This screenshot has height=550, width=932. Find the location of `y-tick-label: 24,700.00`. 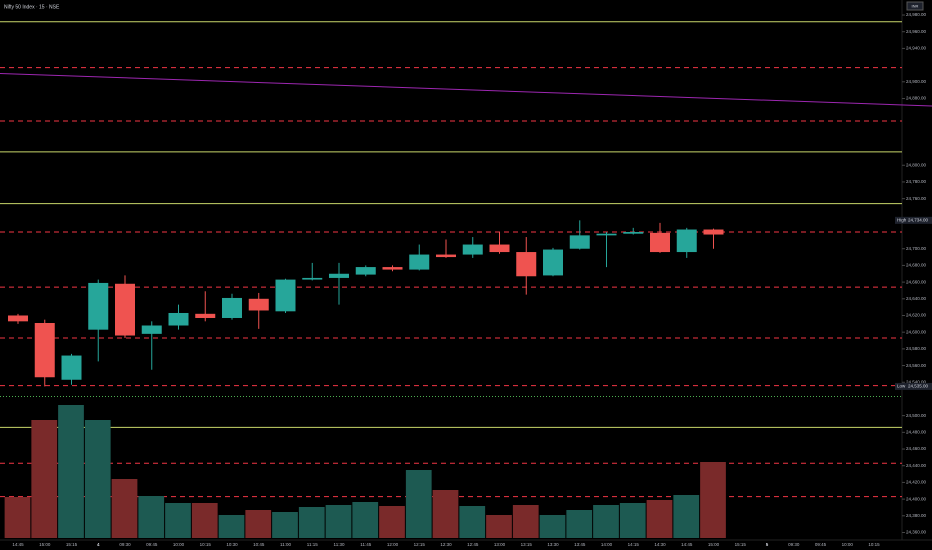

y-tick-label: 24,700.00 is located at coordinates (916, 248).